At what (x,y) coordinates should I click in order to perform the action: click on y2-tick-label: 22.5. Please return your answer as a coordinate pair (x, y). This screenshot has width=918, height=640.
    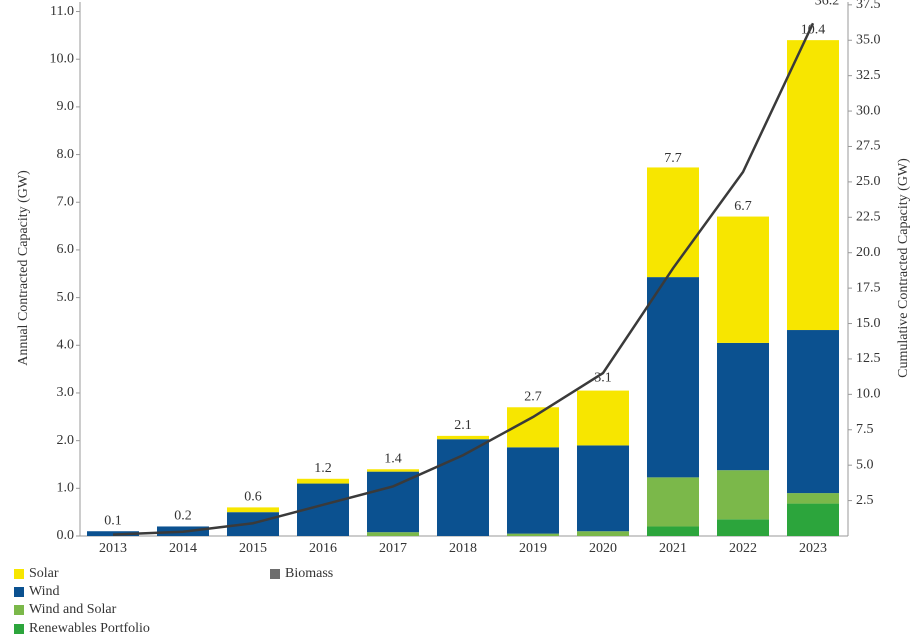
    Looking at the image, I should click on (868, 217).